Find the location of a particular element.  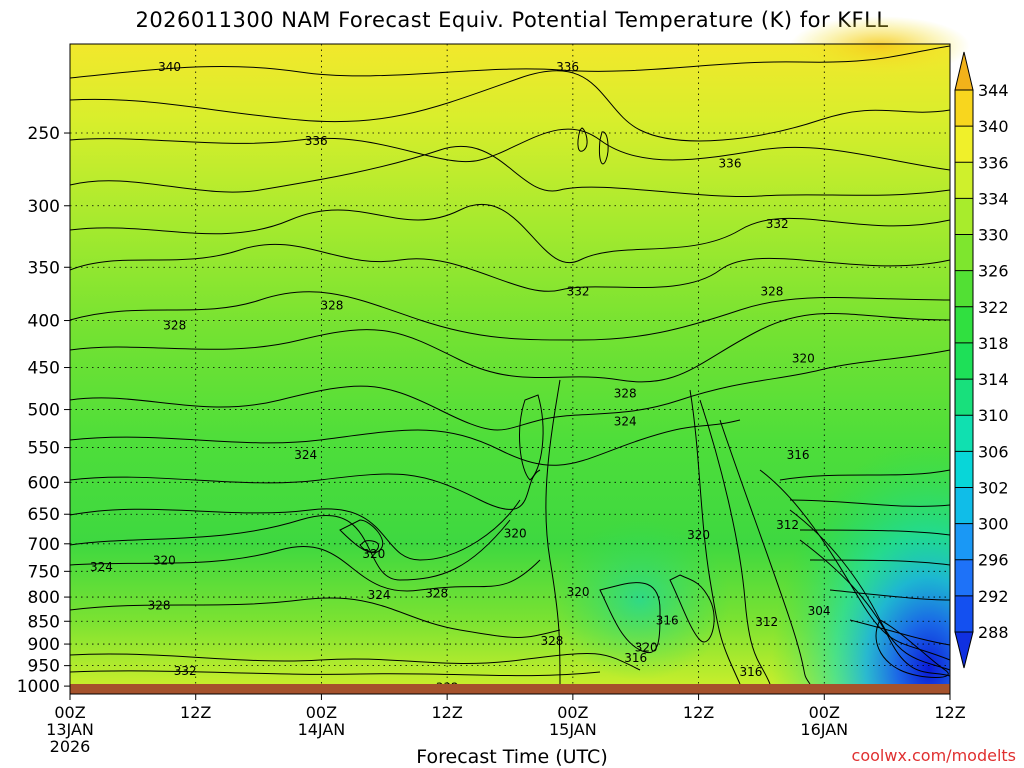

colorbar-label: 296 is located at coordinates (993, 560).